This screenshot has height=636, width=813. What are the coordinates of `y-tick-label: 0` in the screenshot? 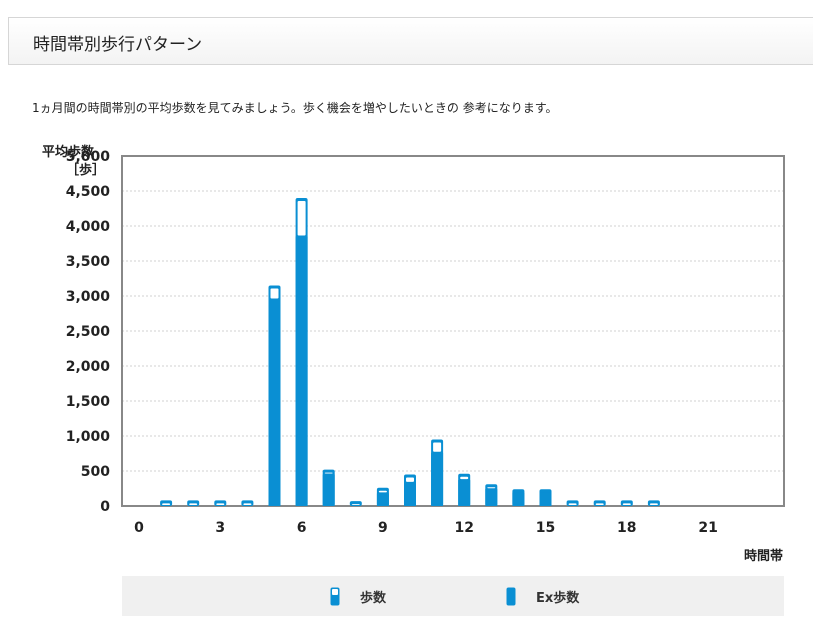 It's located at (105, 507).